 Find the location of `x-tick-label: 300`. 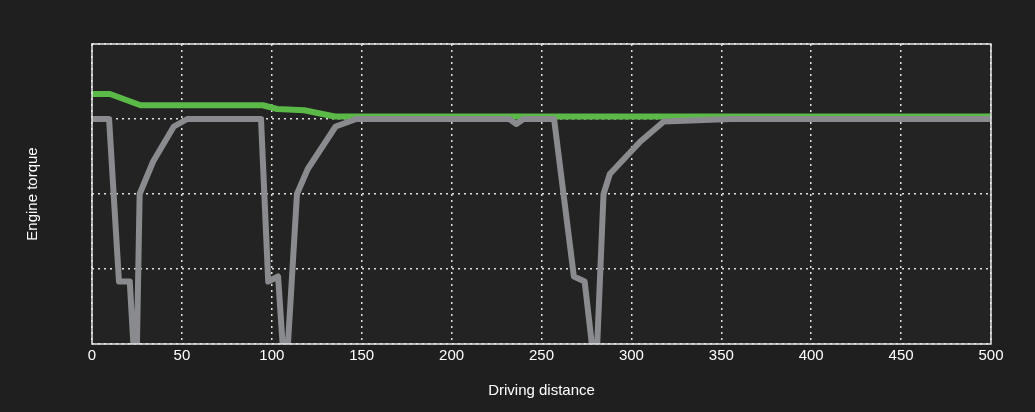

x-tick-label: 300 is located at coordinates (631, 355).